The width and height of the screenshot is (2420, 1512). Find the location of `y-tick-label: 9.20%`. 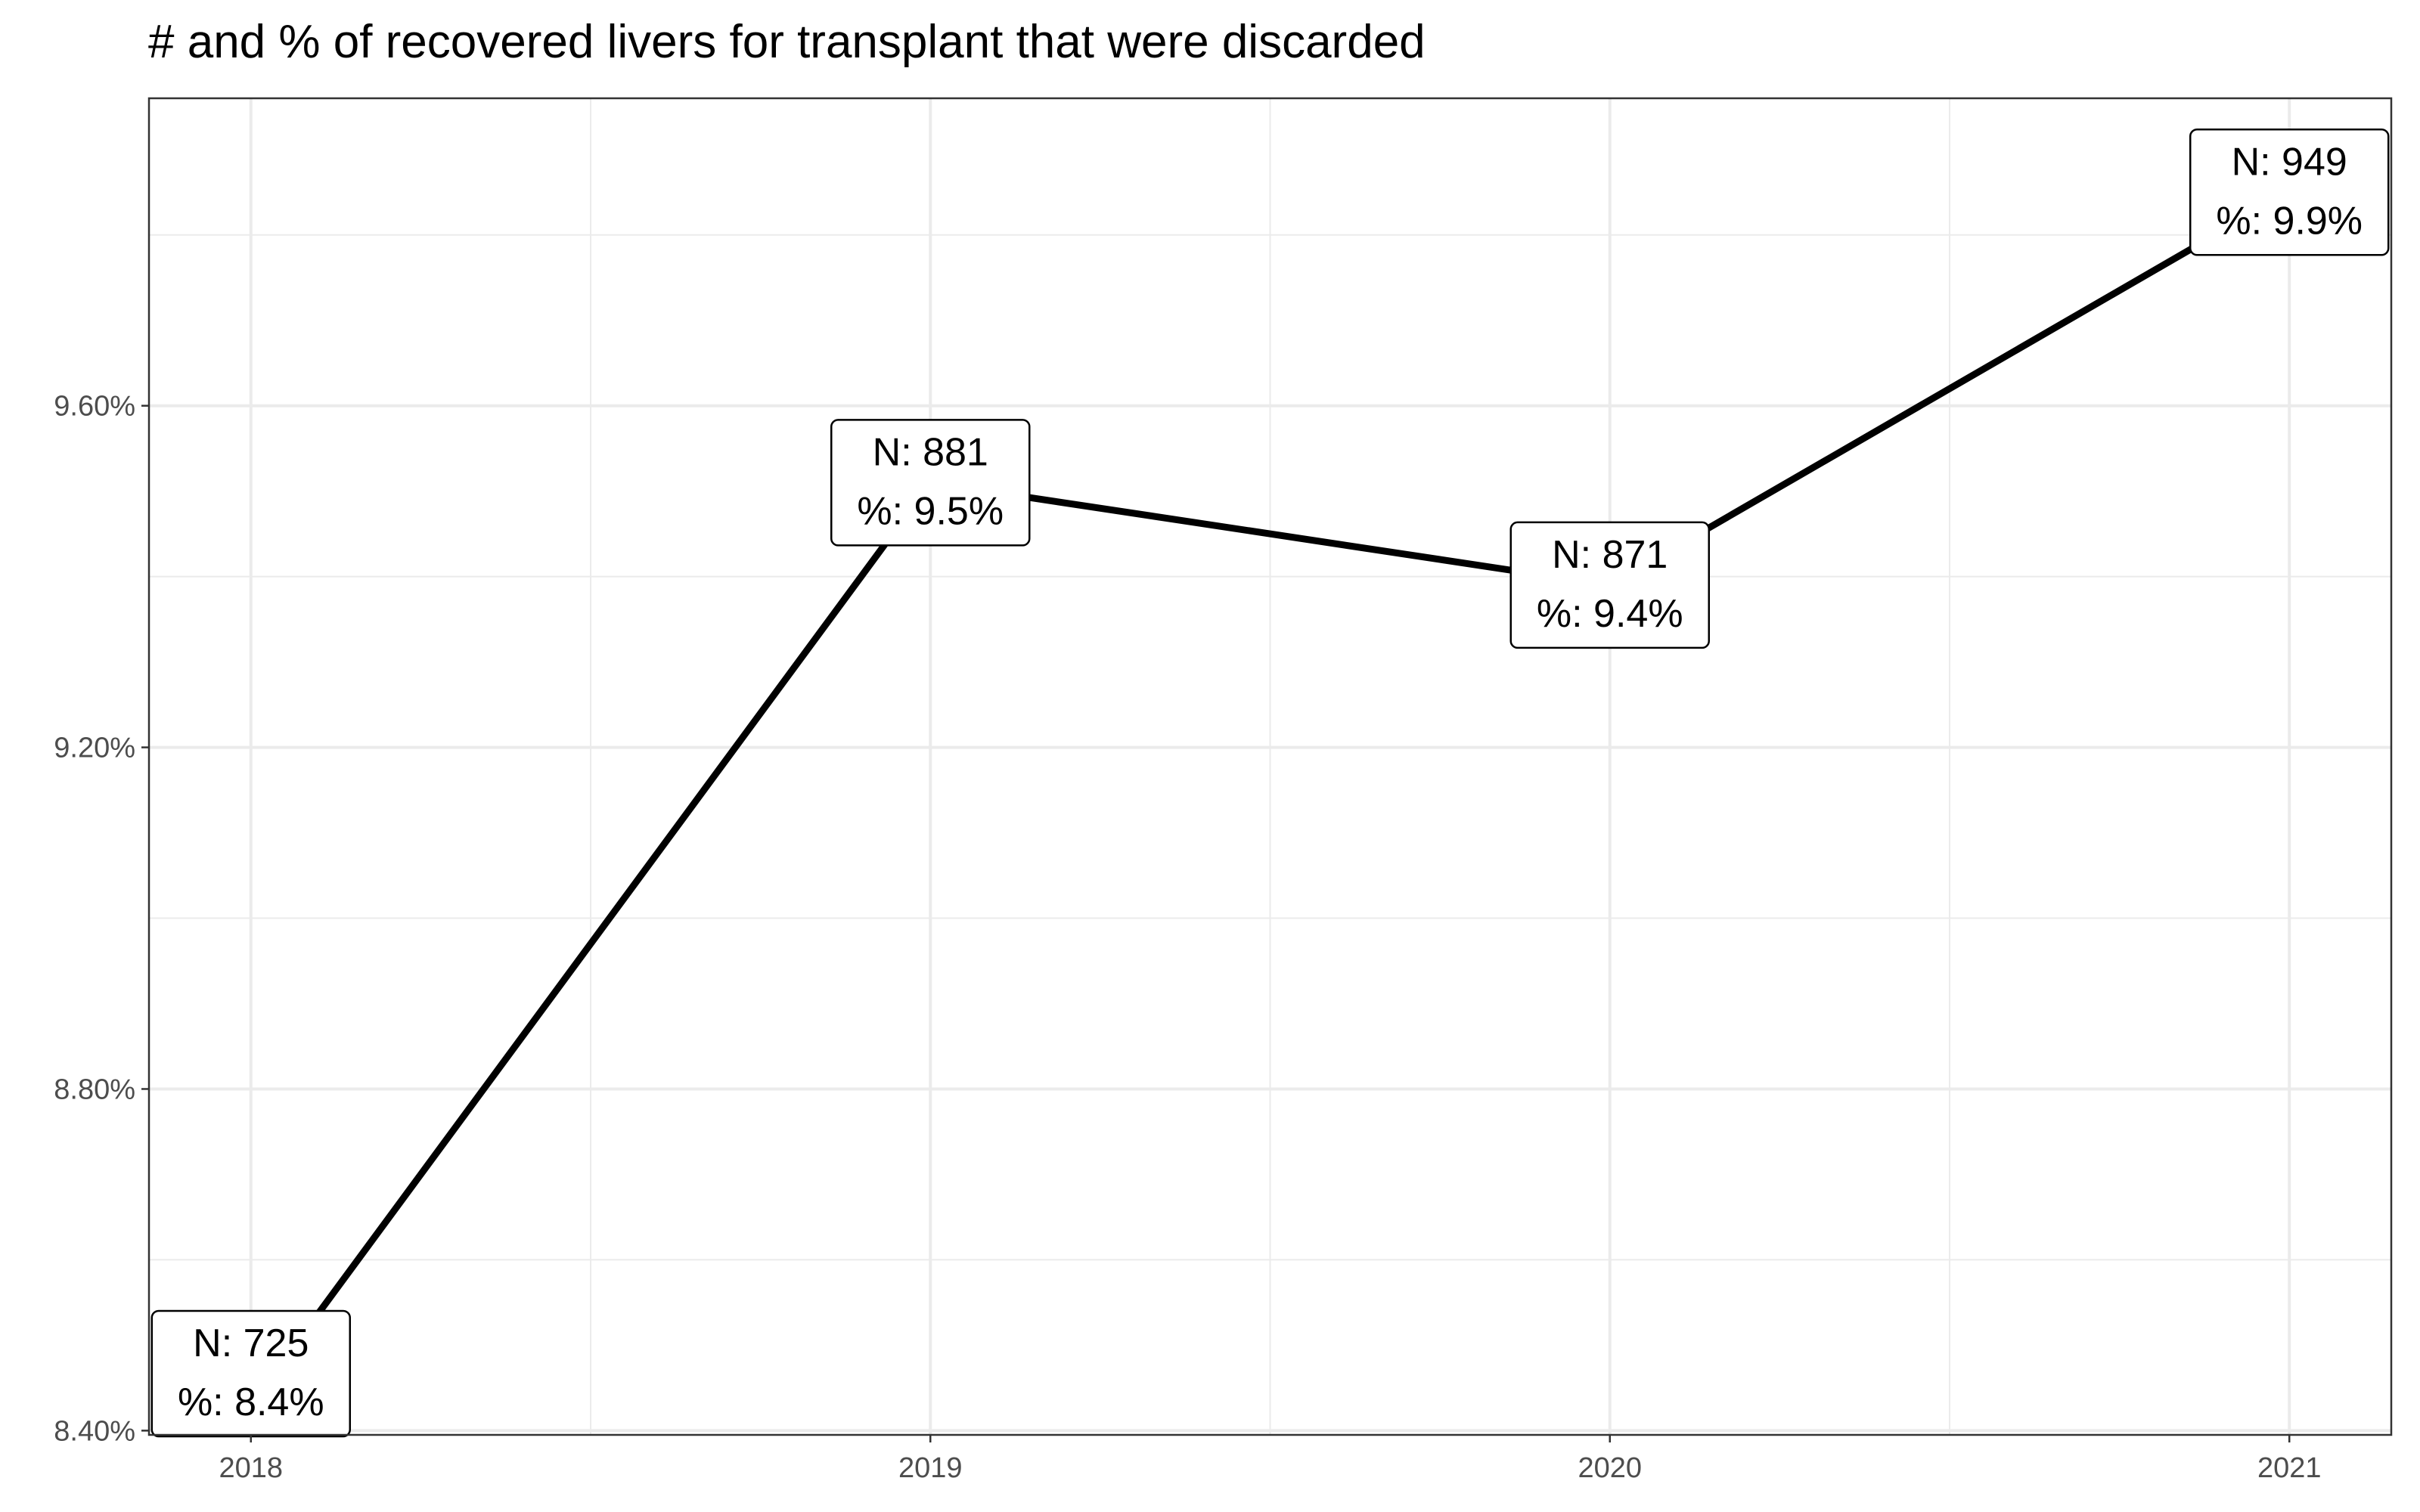

y-tick-label: 9.20% is located at coordinates (94, 748).